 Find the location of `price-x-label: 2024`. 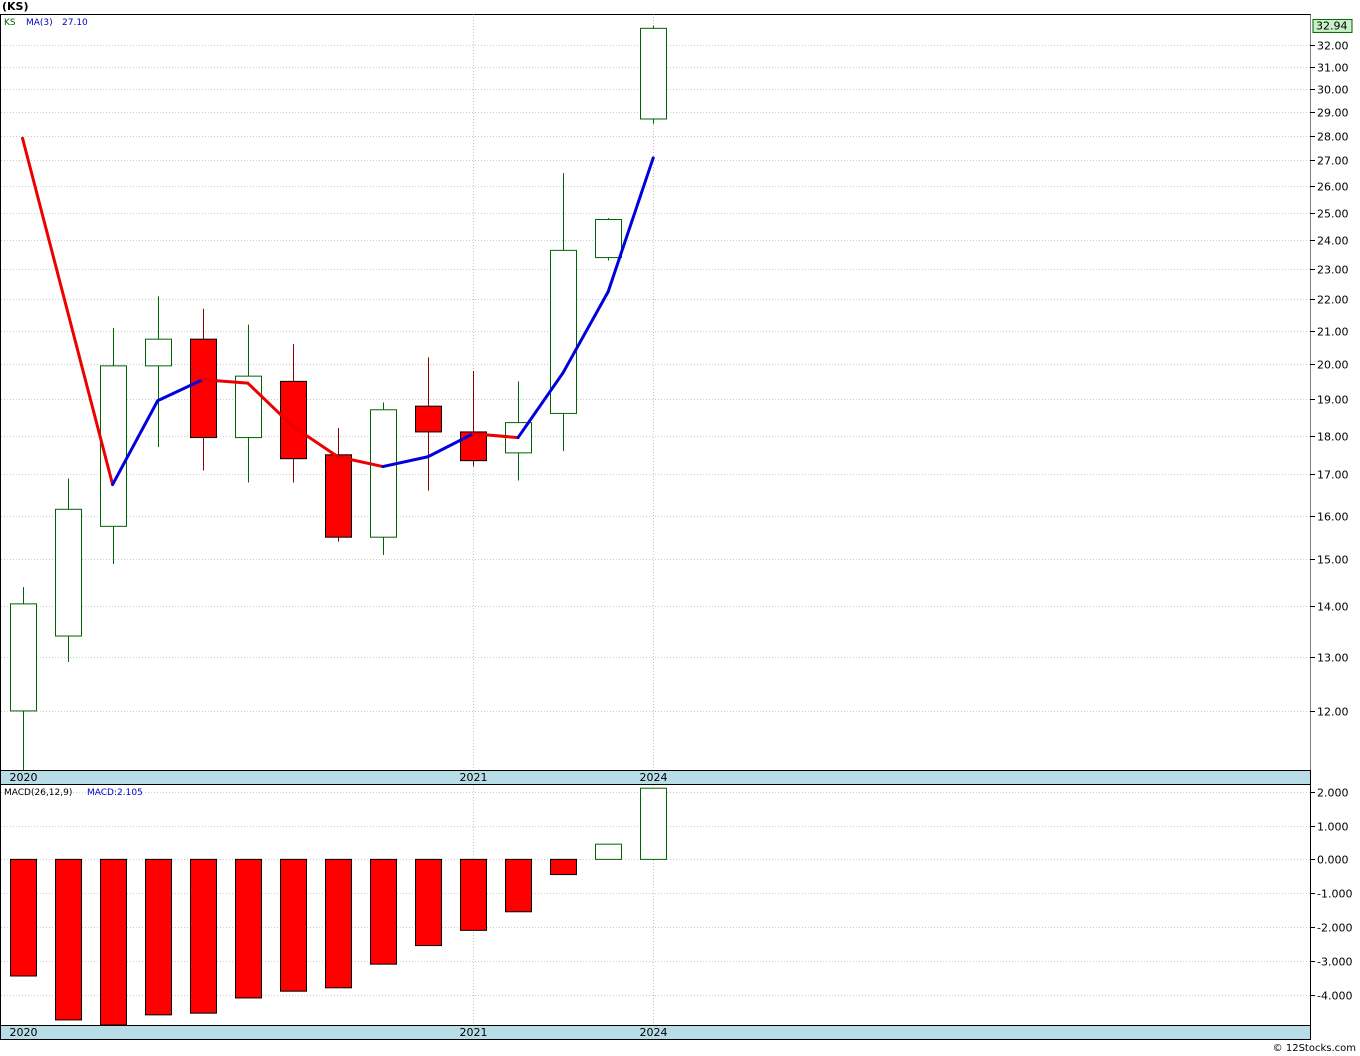

price-x-label: 2024 is located at coordinates (654, 777).